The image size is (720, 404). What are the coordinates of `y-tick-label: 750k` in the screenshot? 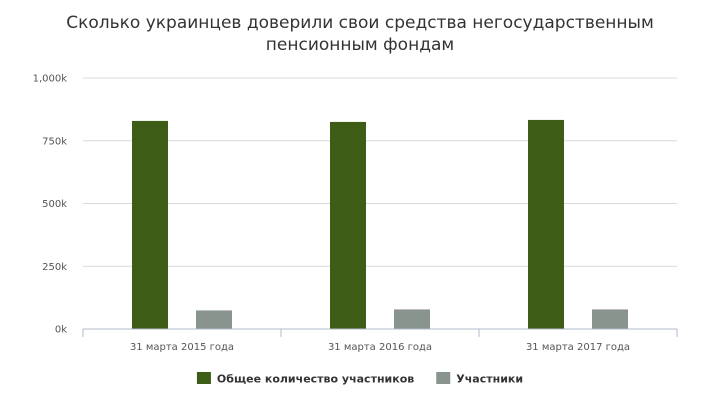 It's located at (54, 141).